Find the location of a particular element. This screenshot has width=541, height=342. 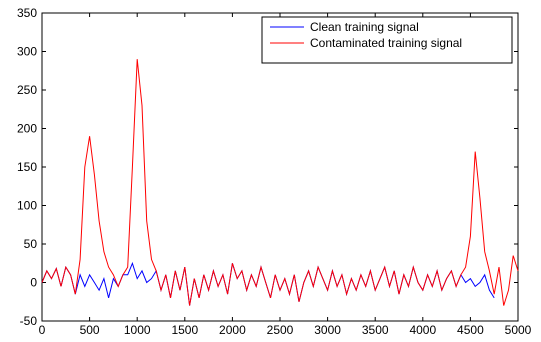

x-tick-label: 1500 is located at coordinates (184, 330).